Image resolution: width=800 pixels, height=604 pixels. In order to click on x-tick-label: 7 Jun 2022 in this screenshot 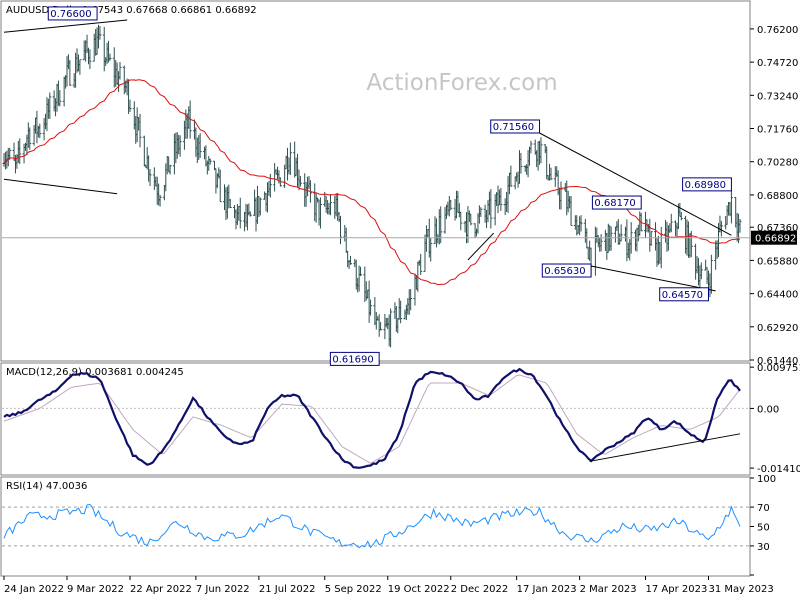, I will do `click(223, 589)`.